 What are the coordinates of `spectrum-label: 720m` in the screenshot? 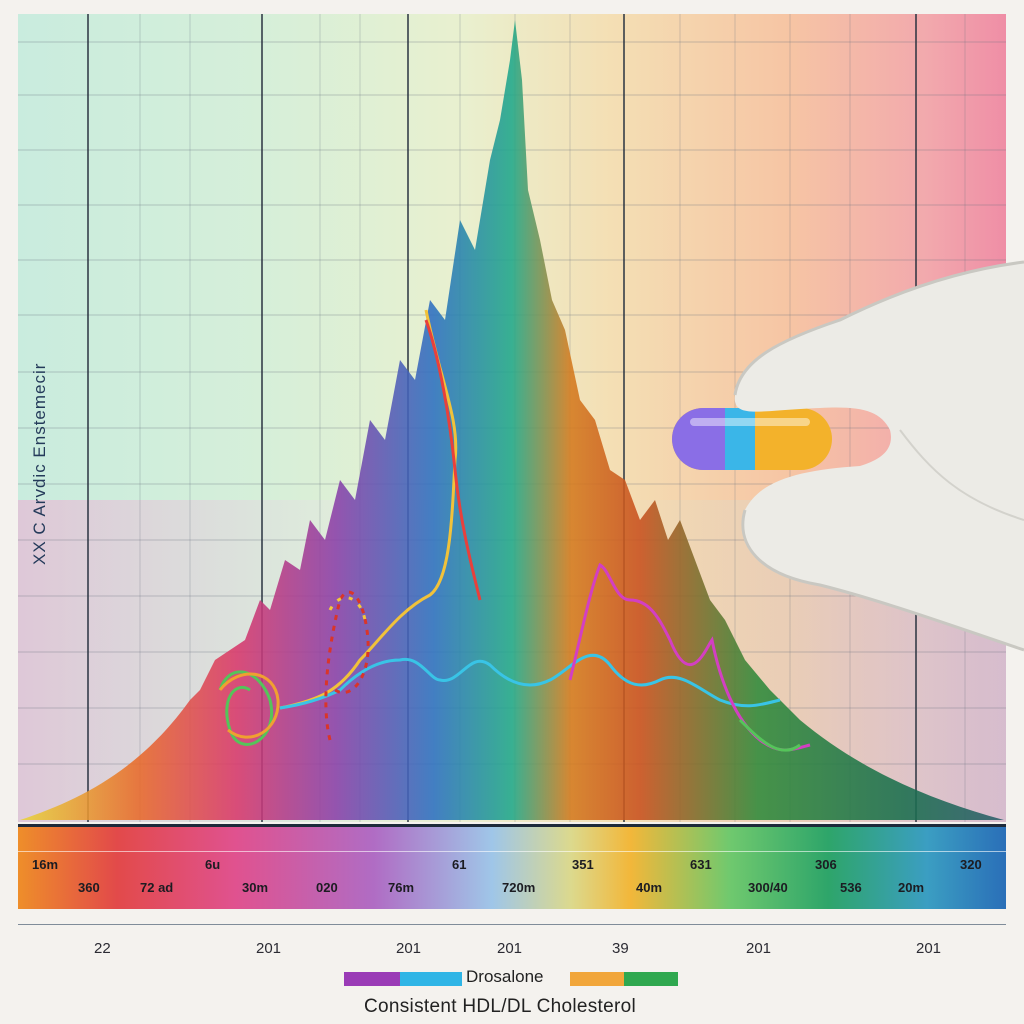 It's located at (519, 887).